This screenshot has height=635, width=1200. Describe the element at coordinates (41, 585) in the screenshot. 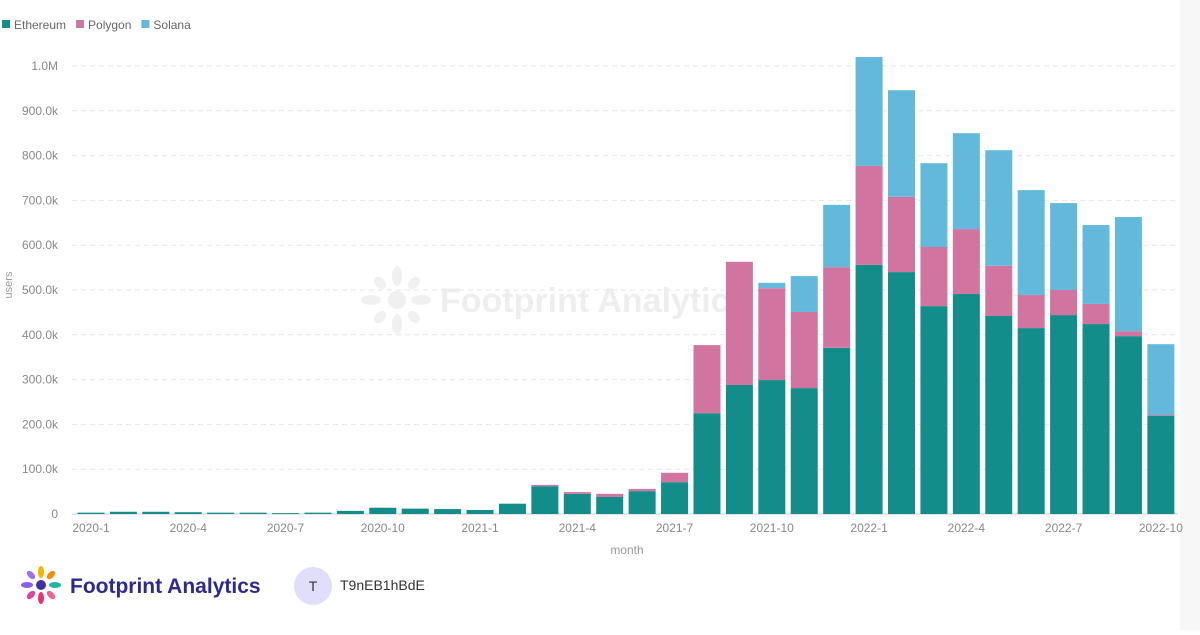

I see `footer-logo` at that location.